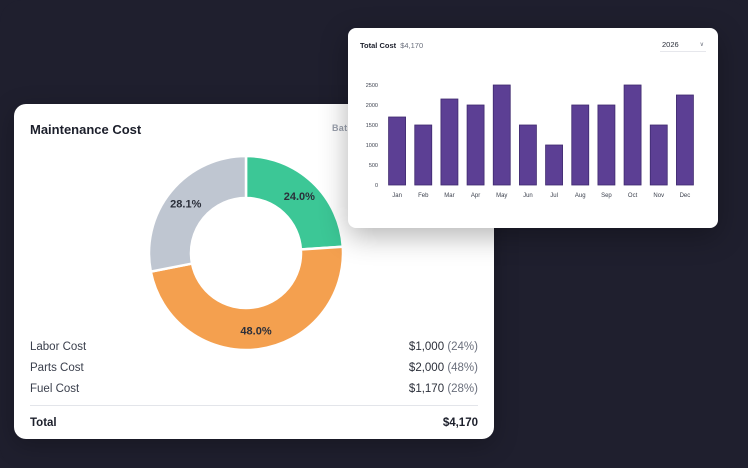  I want to click on legend-amount: $1,000, so click(426, 346).